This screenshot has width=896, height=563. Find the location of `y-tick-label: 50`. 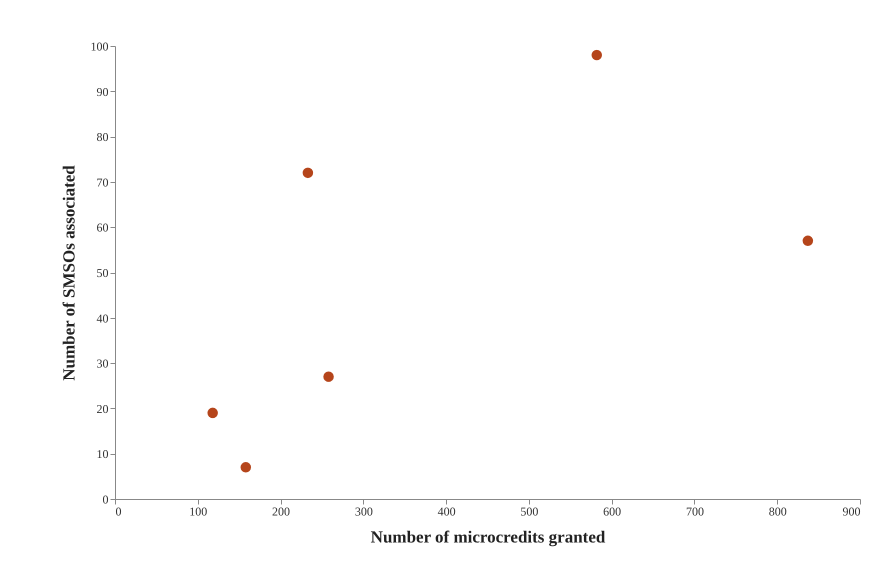

y-tick-label: 50 is located at coordinates (102, 273).